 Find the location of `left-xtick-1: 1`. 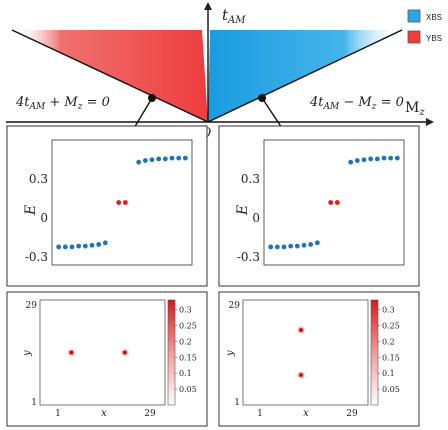

left-xtick-1: 1 is located at coordinates (58, 414).